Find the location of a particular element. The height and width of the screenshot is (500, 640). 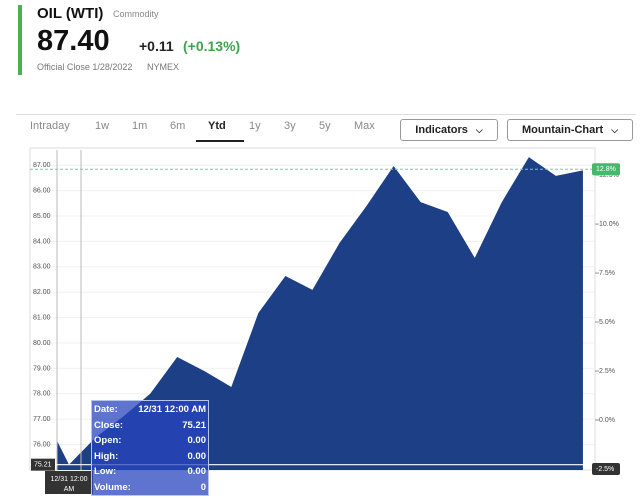

tooltip-key: Close: is located at coordinates (109, 425).